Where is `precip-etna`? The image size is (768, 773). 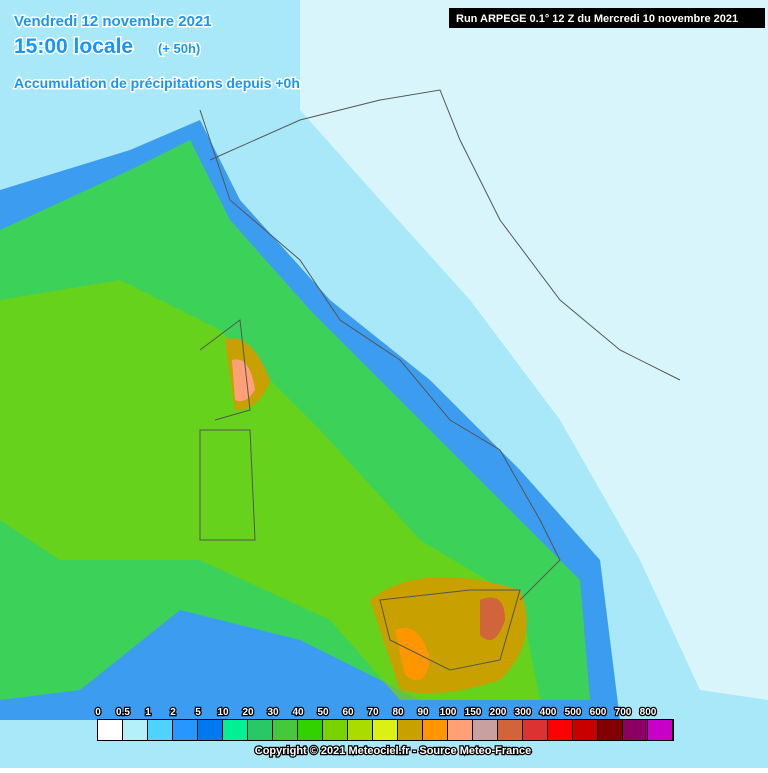 precip-etna is located at coordinates (492, 618).